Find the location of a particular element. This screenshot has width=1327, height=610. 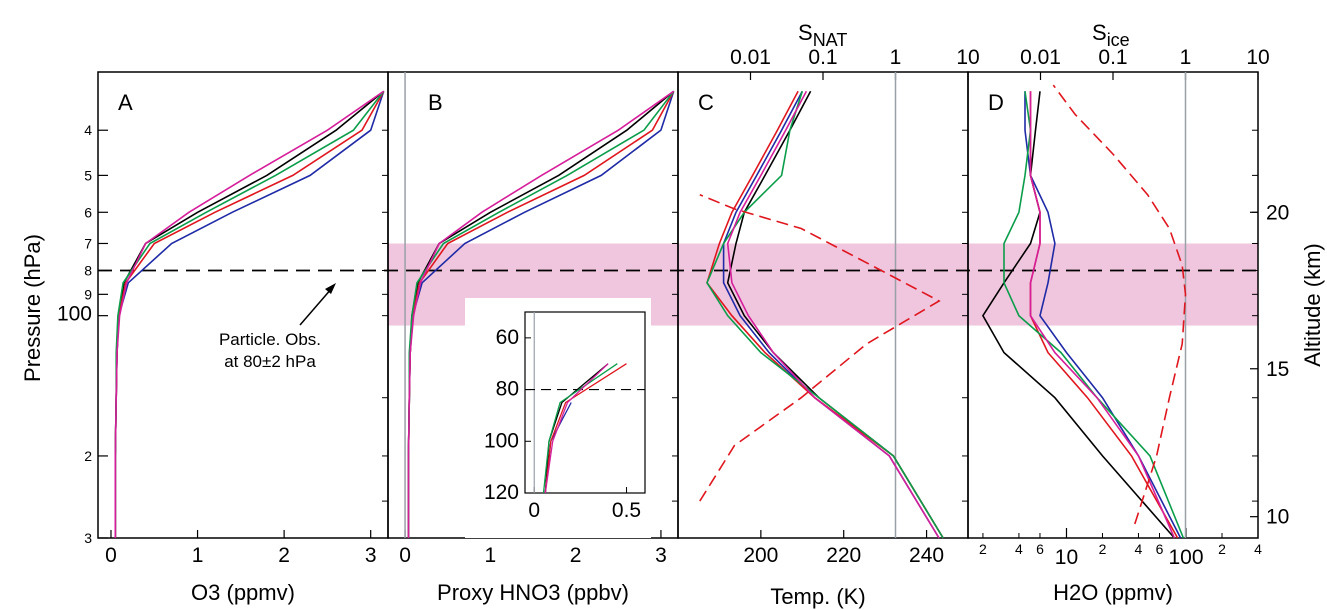

x-tick-label: 220 is located at coordinates (843, 555).